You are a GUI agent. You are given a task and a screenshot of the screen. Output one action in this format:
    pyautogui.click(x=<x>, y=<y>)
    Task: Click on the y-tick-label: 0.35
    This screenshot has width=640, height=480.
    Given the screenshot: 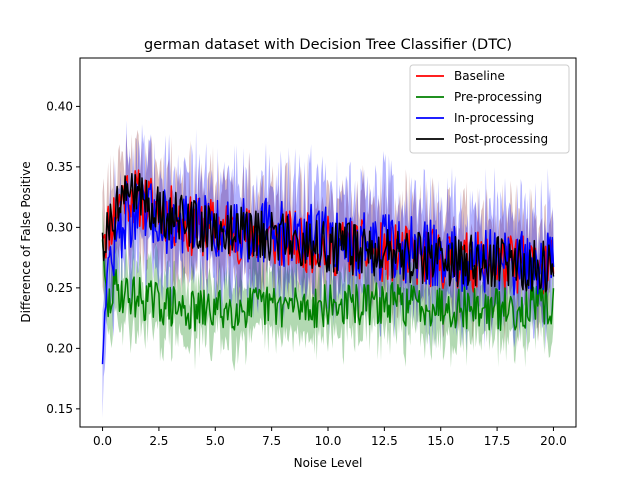 What is the action you would take?
    pyautogui.click(x=59, y=167)
    